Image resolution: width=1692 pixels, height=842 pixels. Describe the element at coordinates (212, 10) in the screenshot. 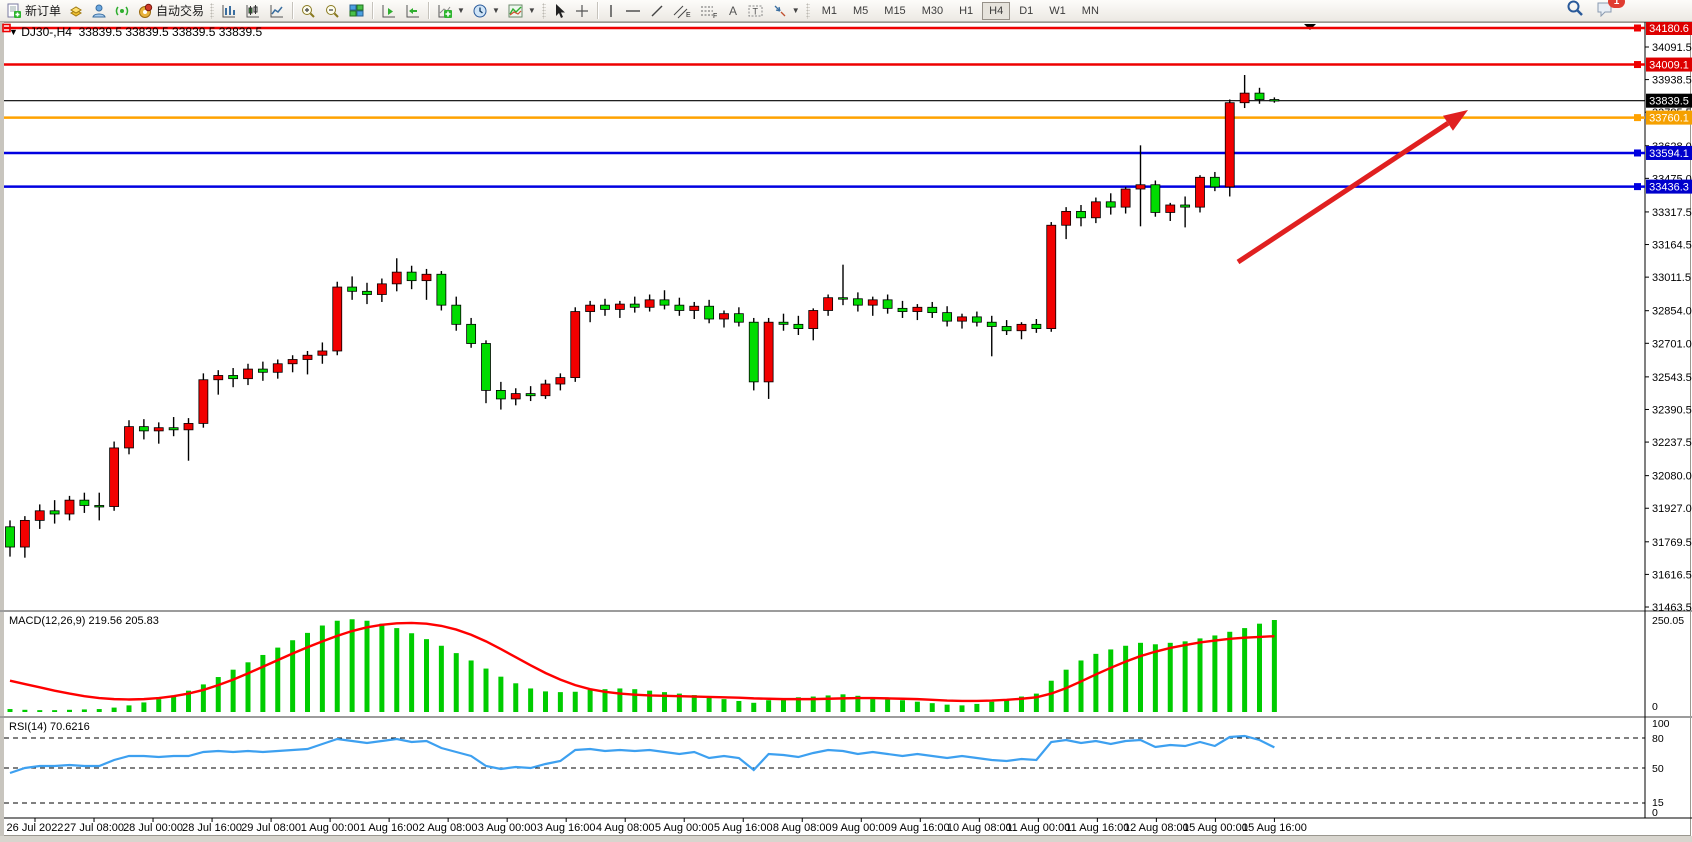

I see `toolbar-grip` at that location.